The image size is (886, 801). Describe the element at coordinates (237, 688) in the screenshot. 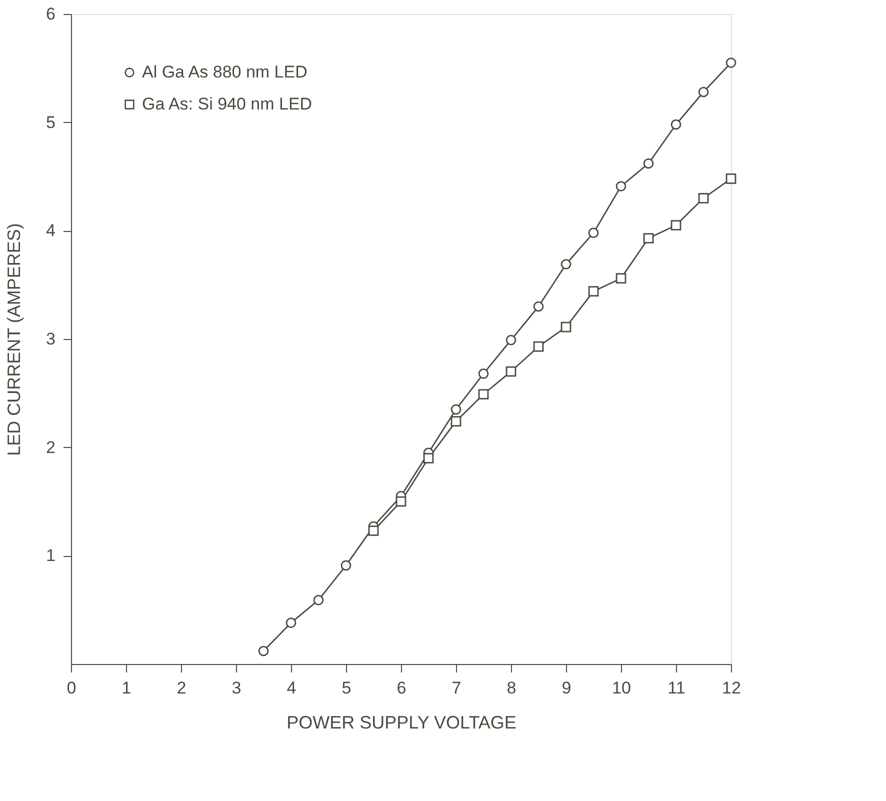

I see `x-tick-label: 3` at that location.